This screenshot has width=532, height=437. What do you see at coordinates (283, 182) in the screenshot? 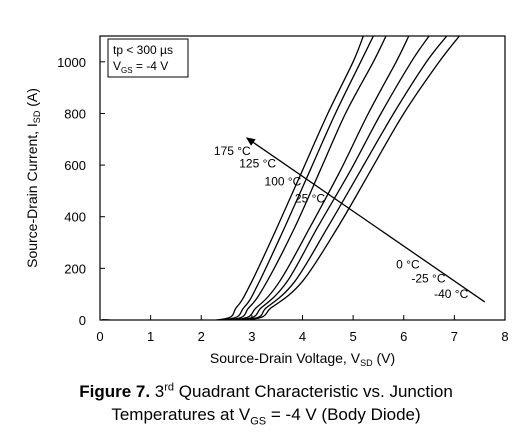
I see `temperature-label: 100 °C` at bounding box center [283, 182].